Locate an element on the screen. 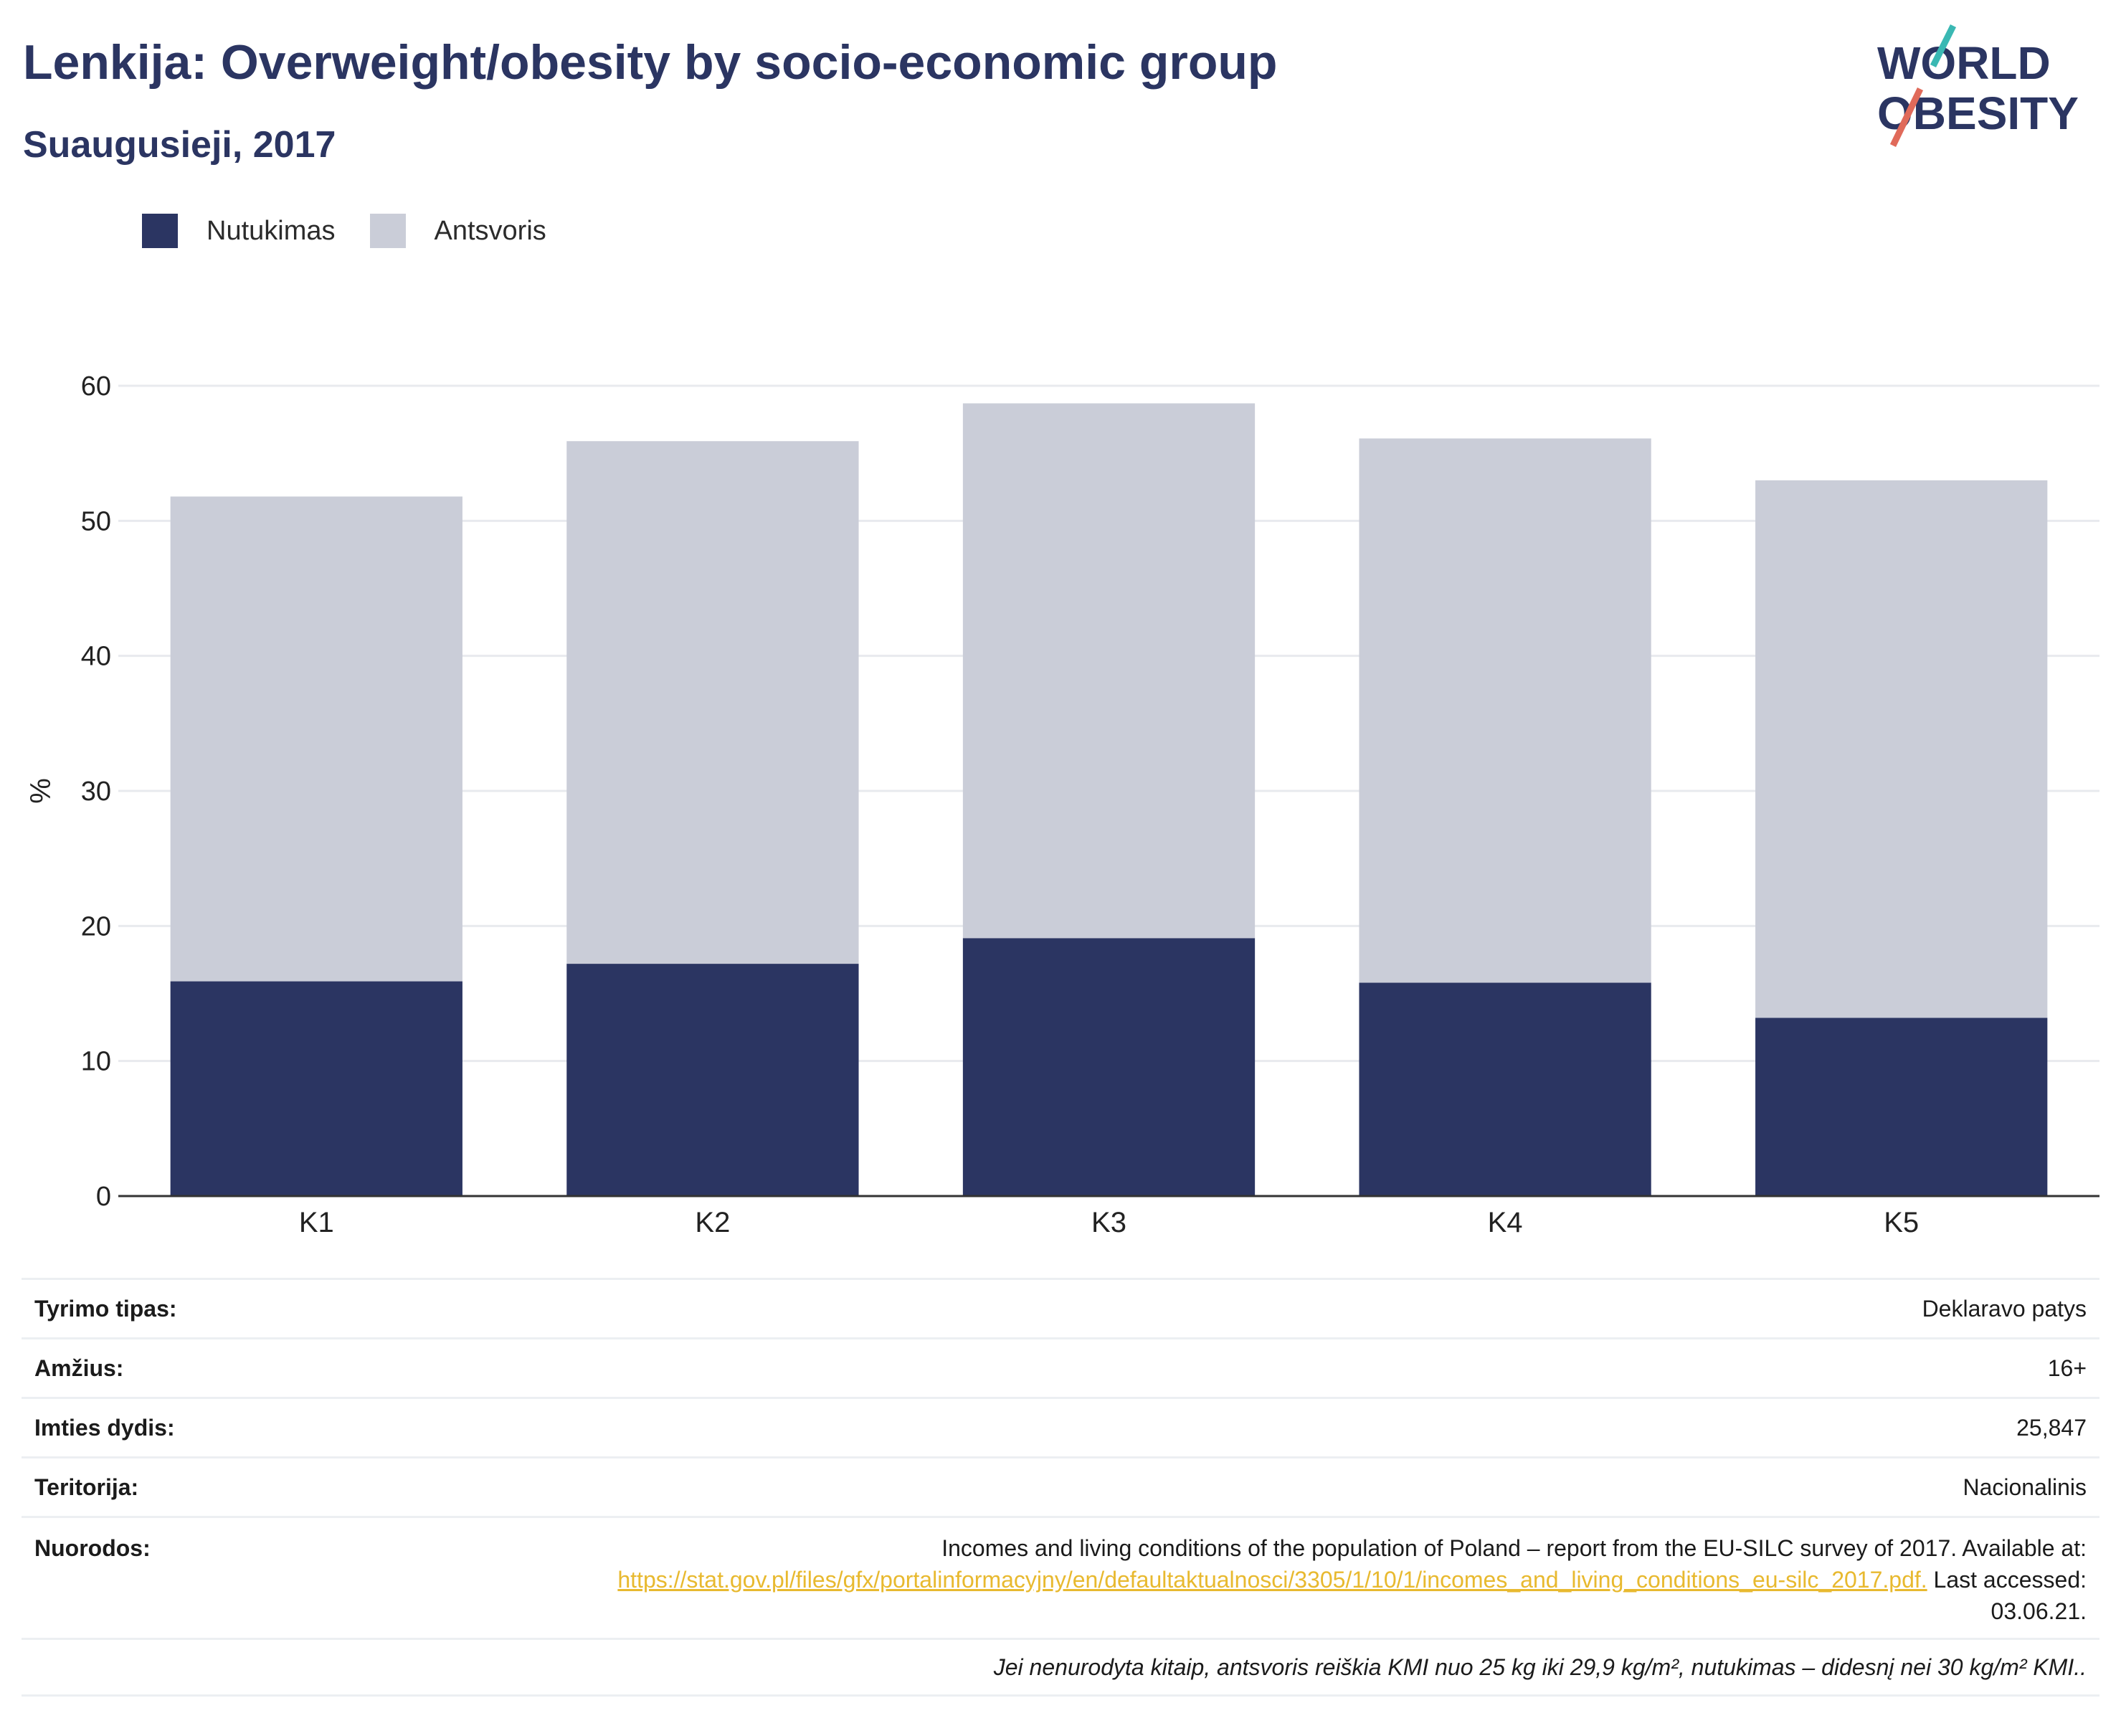 The image size is (2121, 1736). y-tick-label: 60 is located at coordinates (96, 386).